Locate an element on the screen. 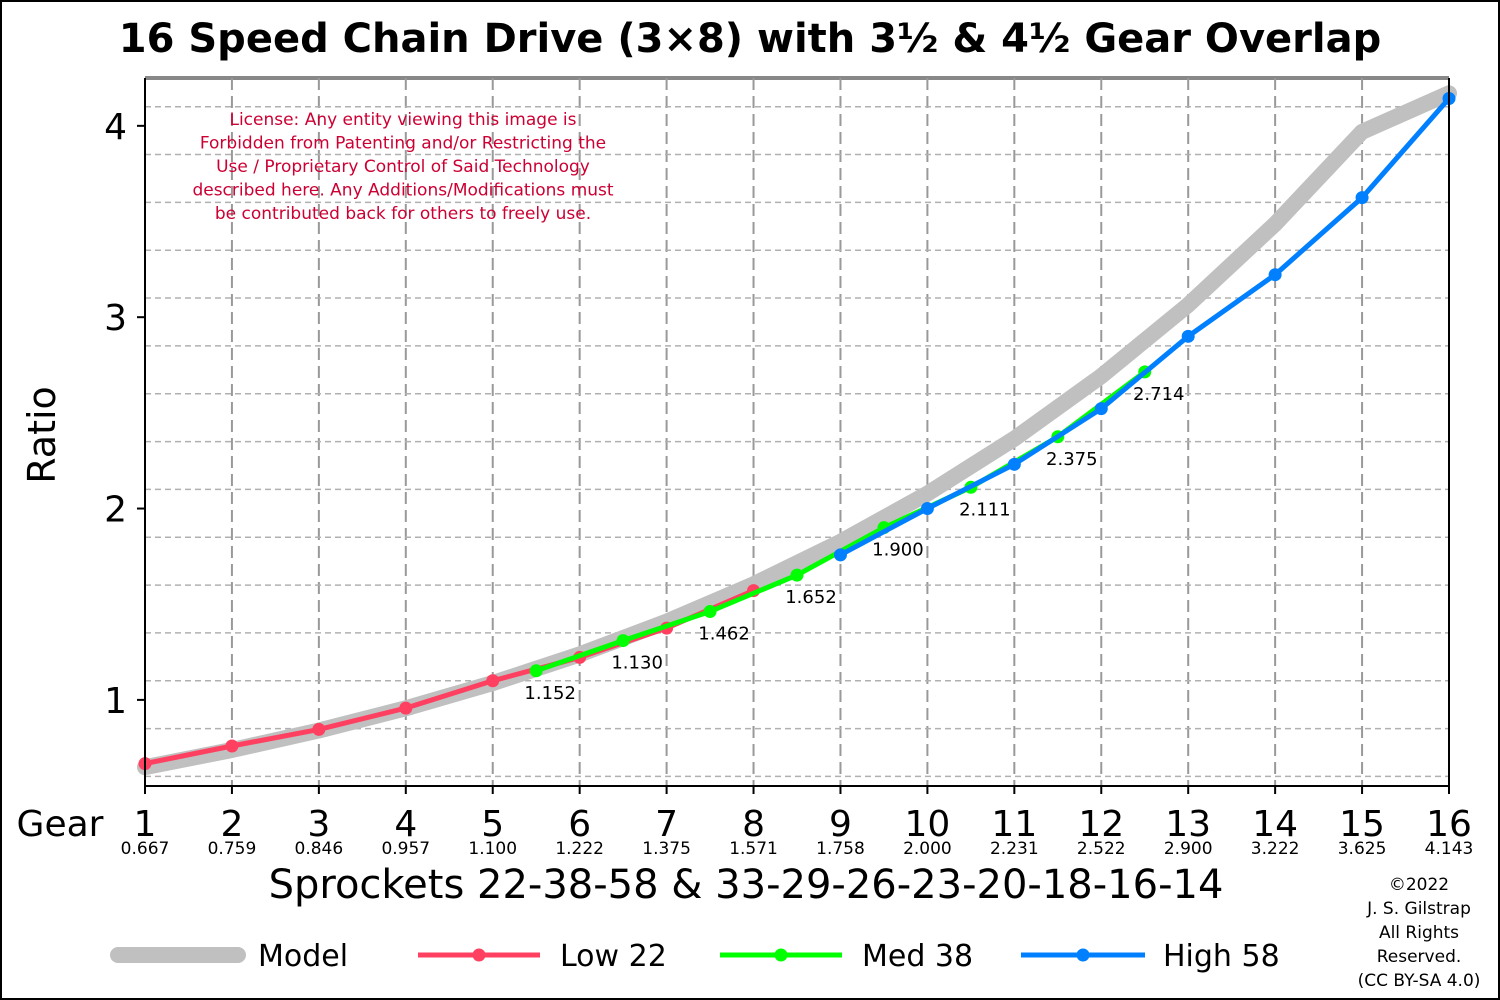  legend-label: High 58 is located at coordinates (1221, 956).